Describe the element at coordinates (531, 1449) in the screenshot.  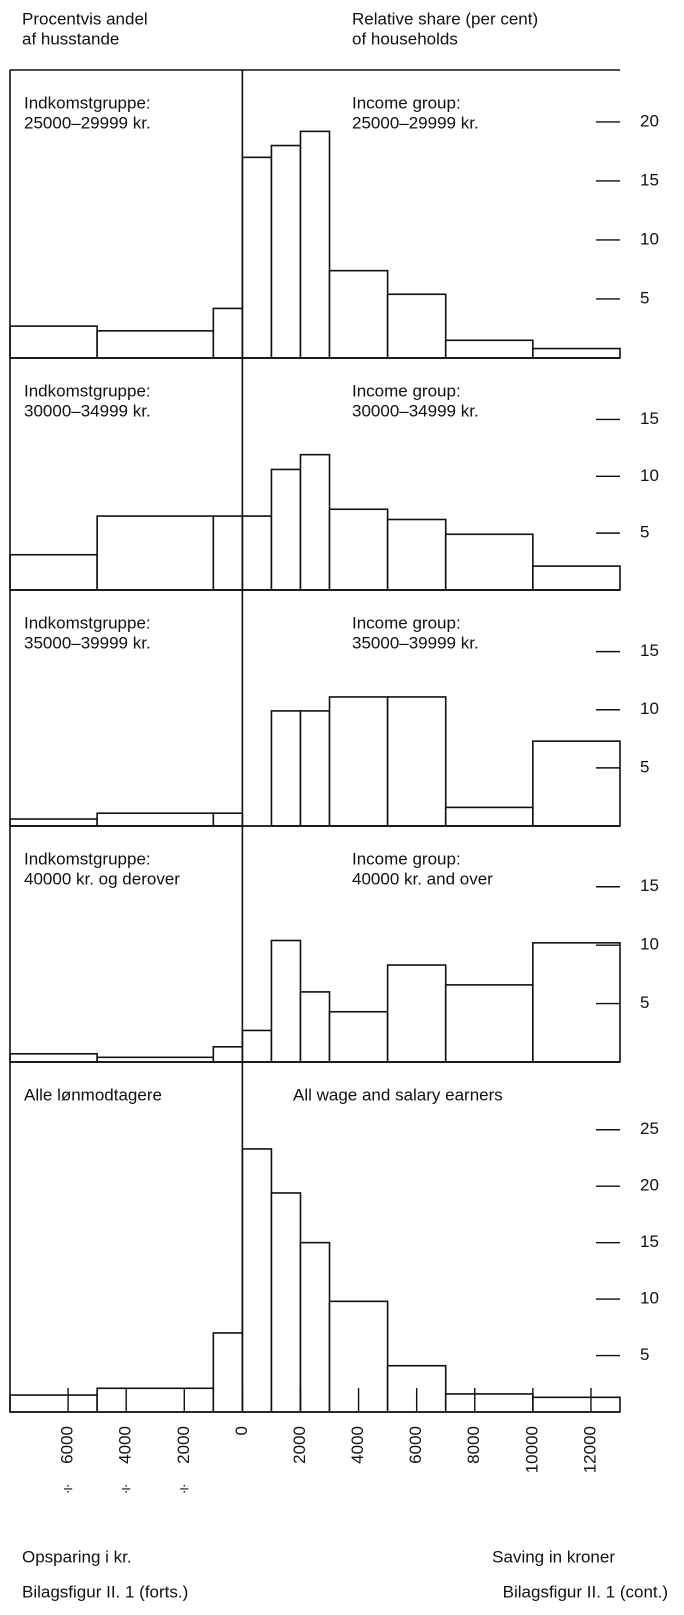
I see `x-tick-label: 10000` at that location.